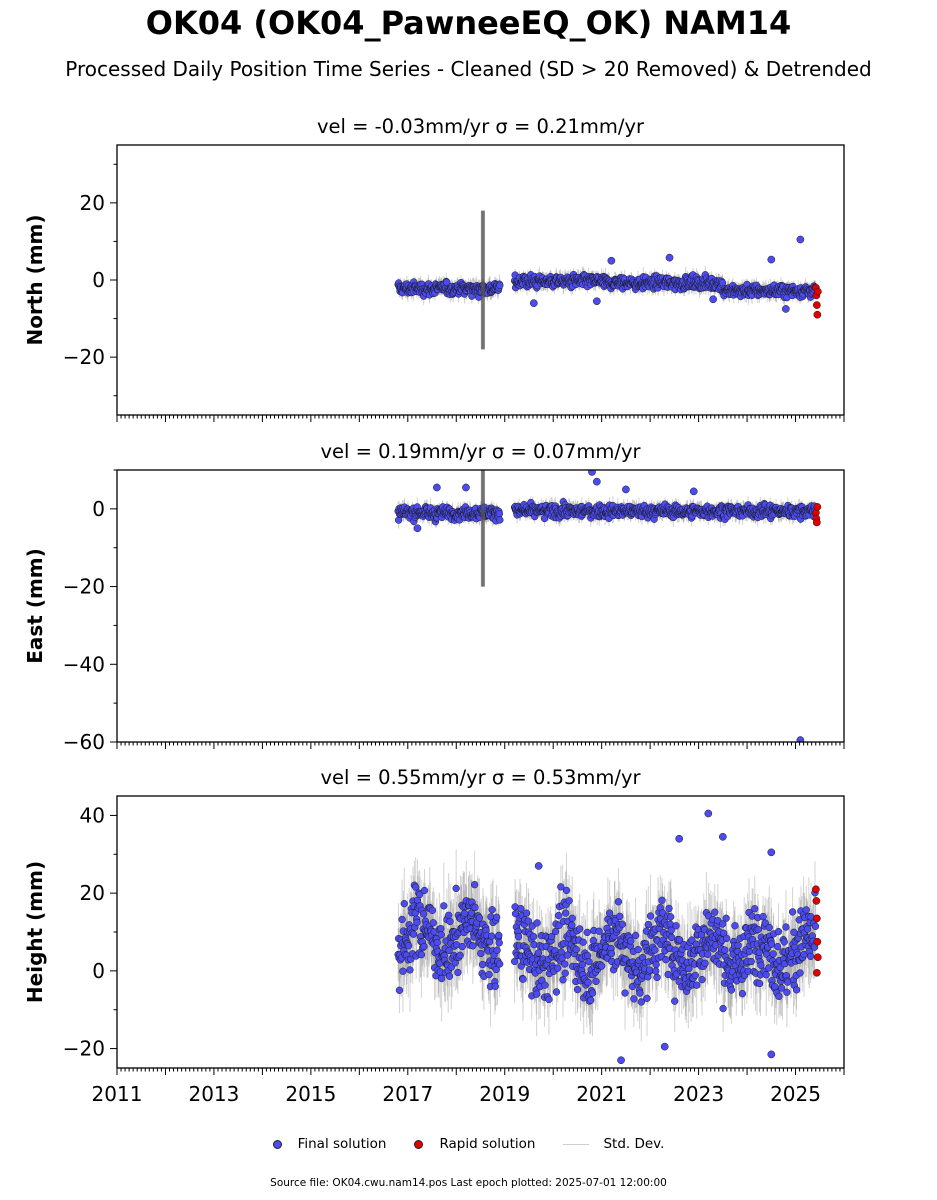 The height and width of the screenshot is (1200, 937). I want to click on rapid-marker-icon, so click(419, 1144).